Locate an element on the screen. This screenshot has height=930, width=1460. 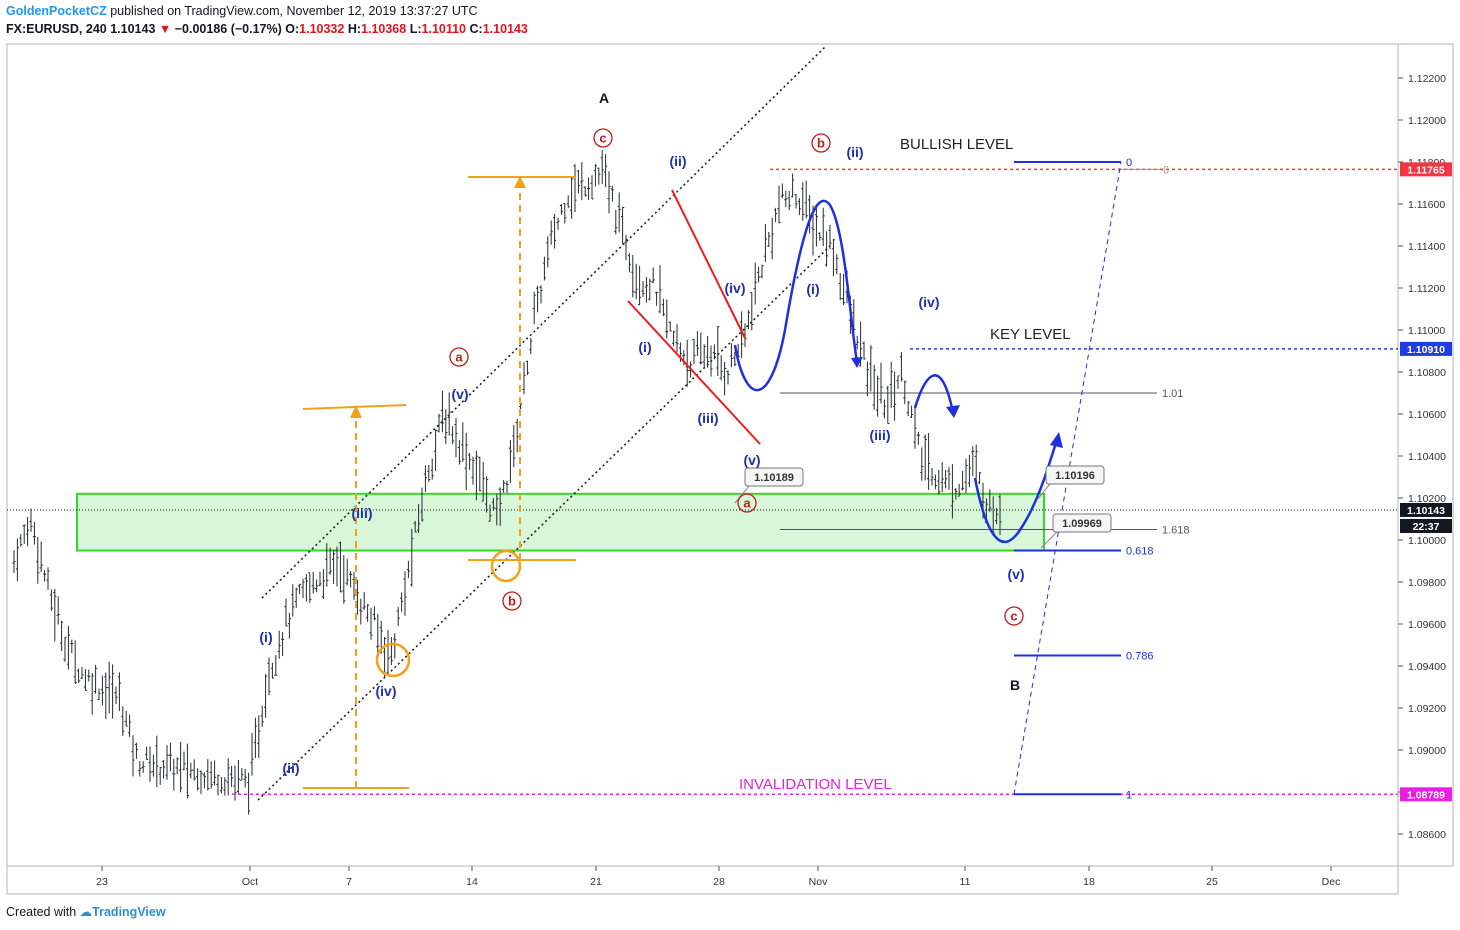
wave-label-circled: b is located at coordinates (512, 601).